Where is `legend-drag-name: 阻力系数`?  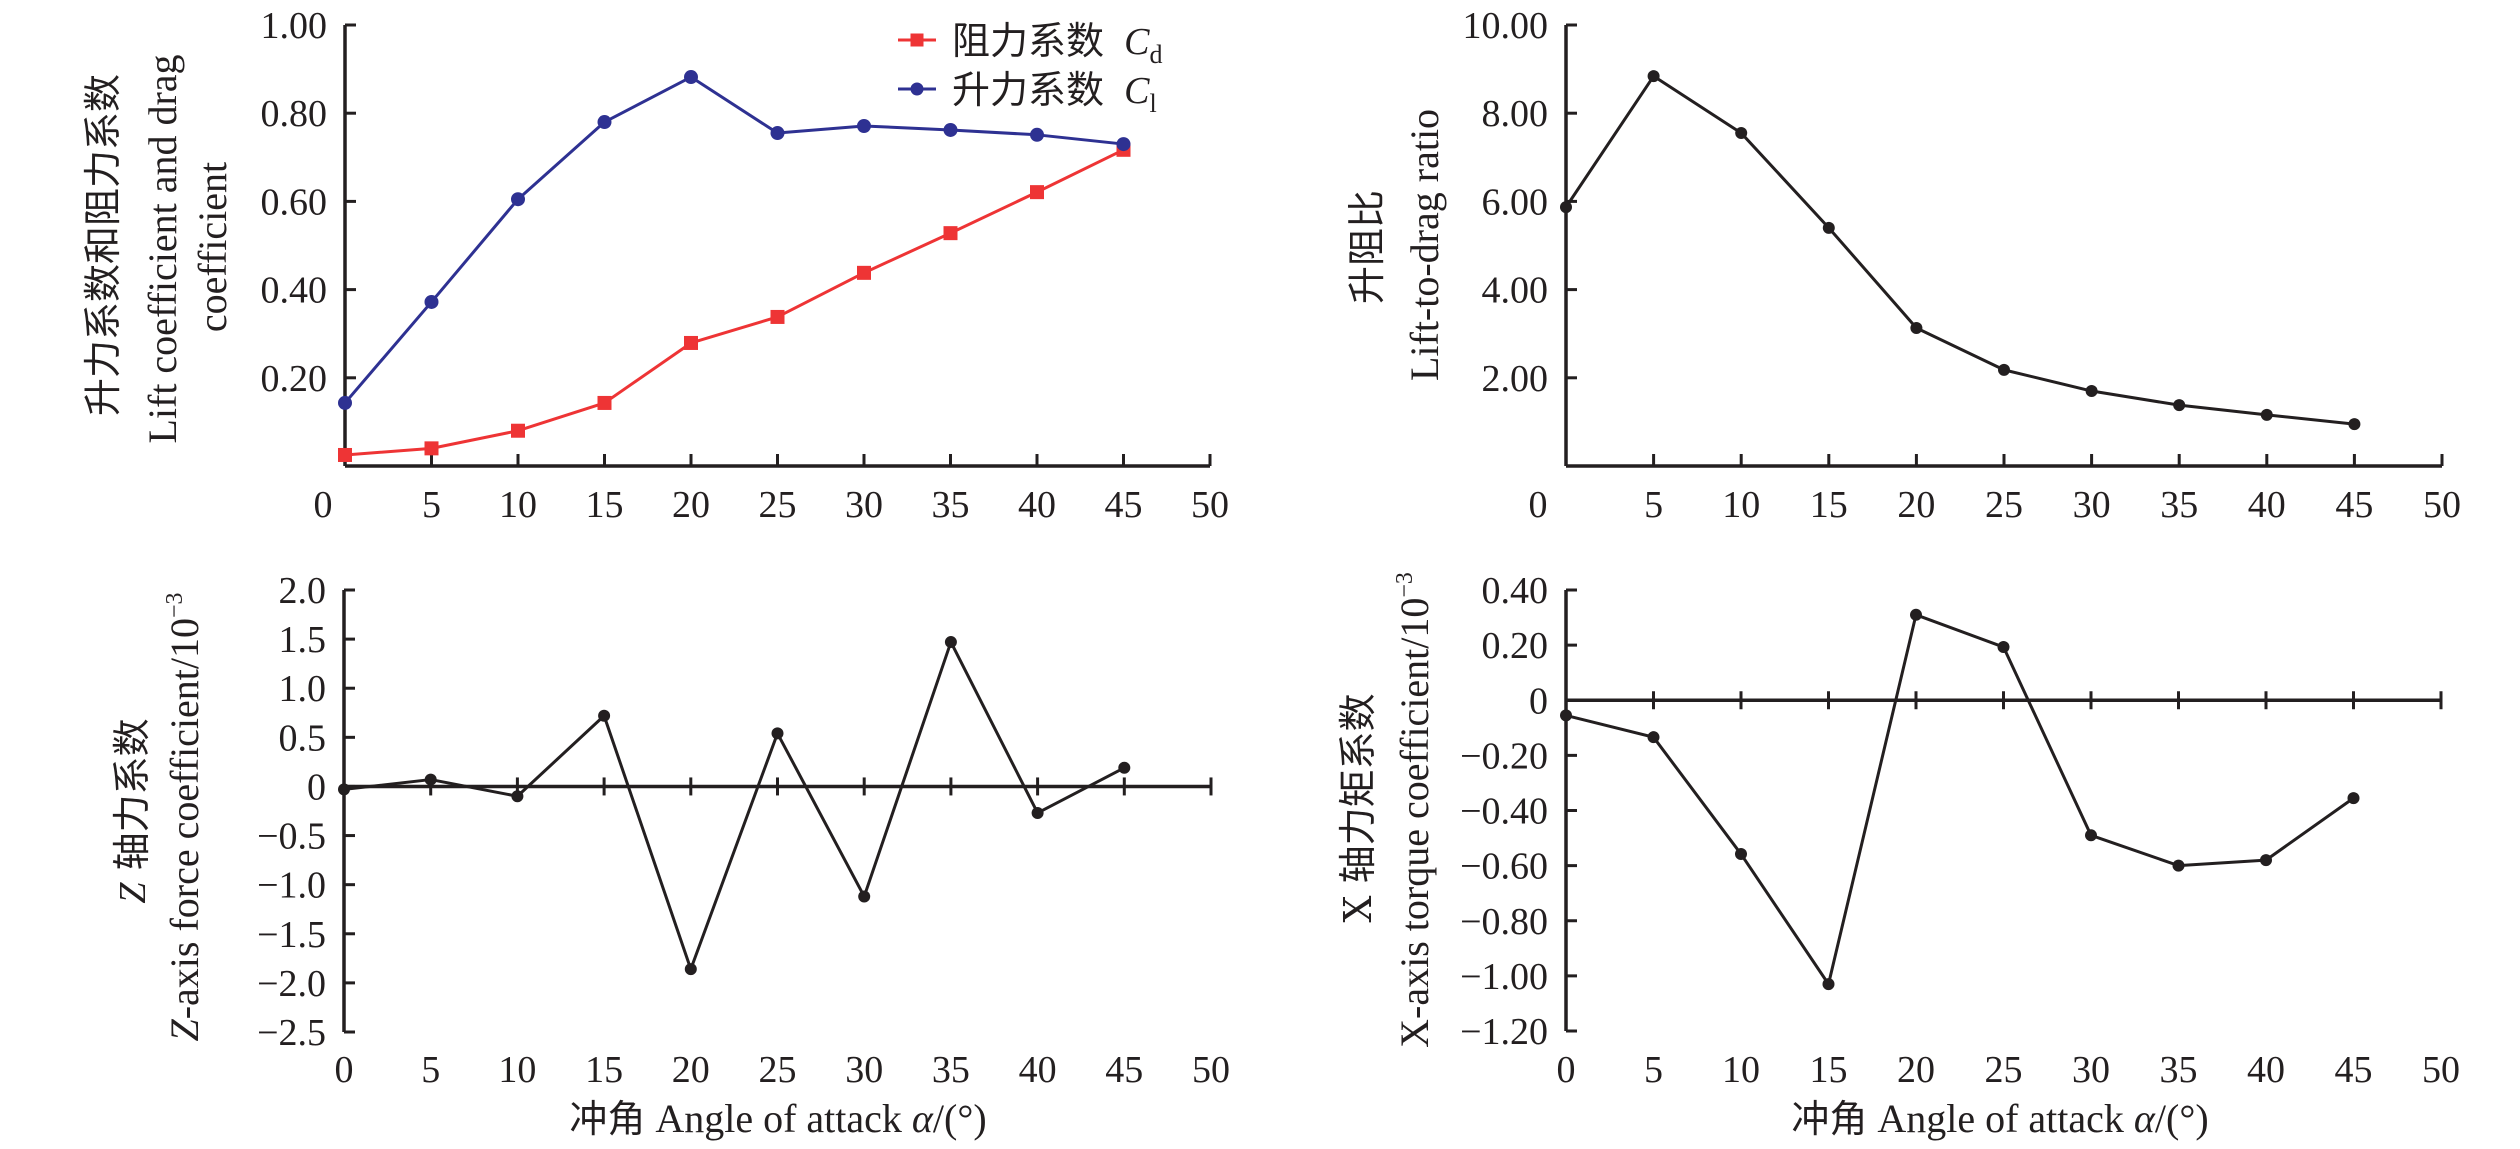 legend-drag-name: 阻力系数 is located at coordinates (1028, 41).